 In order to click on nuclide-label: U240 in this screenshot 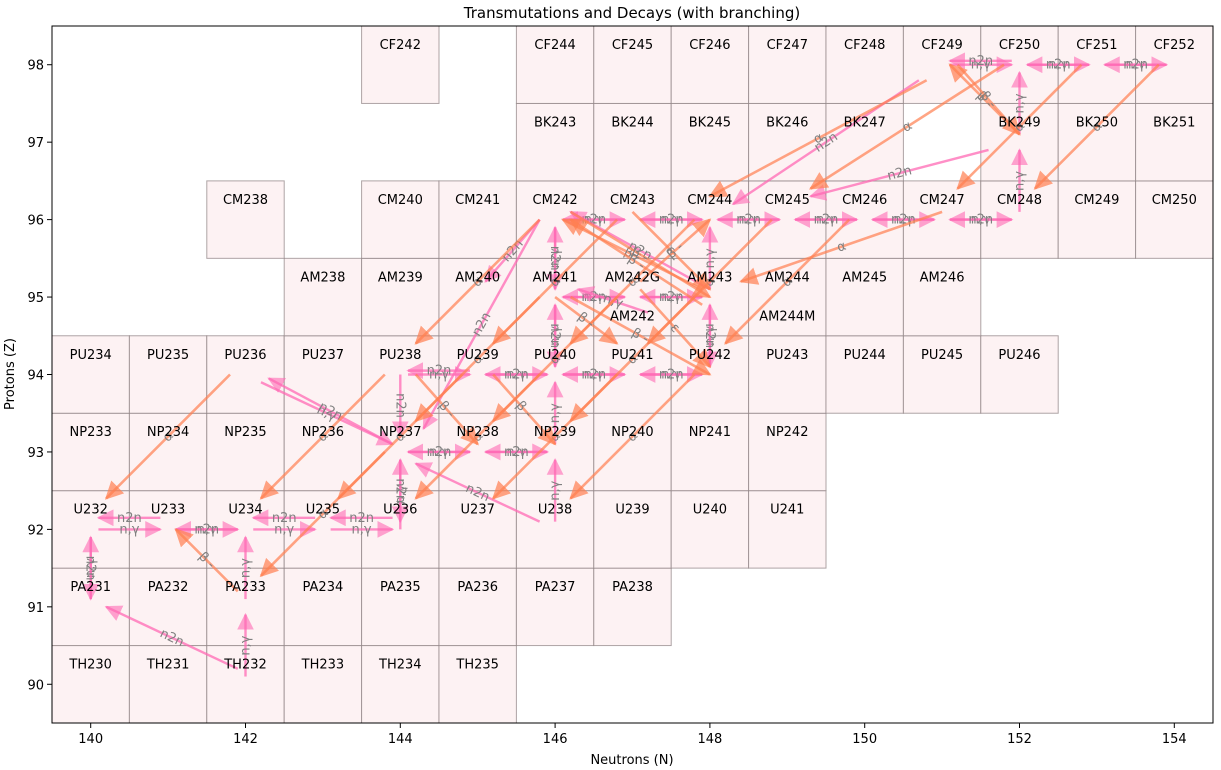, I will do `click(710, 510)`.